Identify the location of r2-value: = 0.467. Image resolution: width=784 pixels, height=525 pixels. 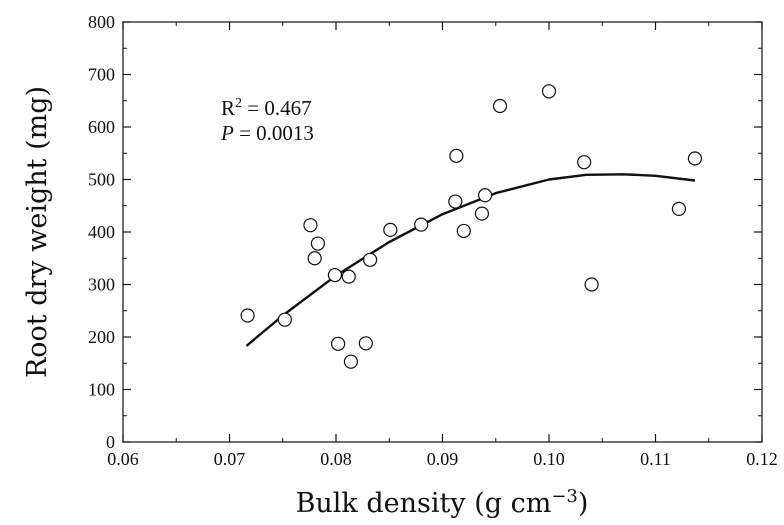
(277, 108).